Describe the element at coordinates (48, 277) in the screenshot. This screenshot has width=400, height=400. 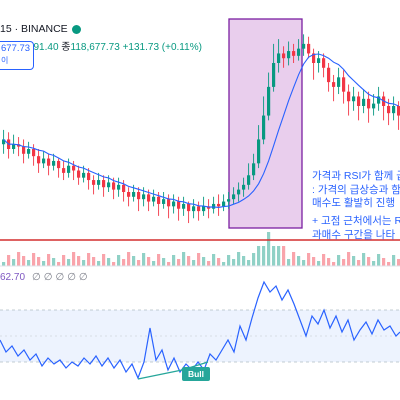
I see `hidden-value-icon-2: ∅` at that location.